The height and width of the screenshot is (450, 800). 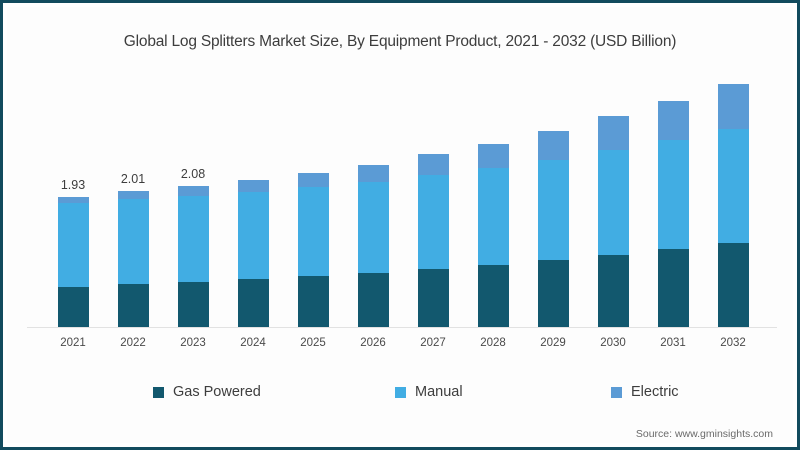 I want to click on bar-2032, so click(x=733, y=206).